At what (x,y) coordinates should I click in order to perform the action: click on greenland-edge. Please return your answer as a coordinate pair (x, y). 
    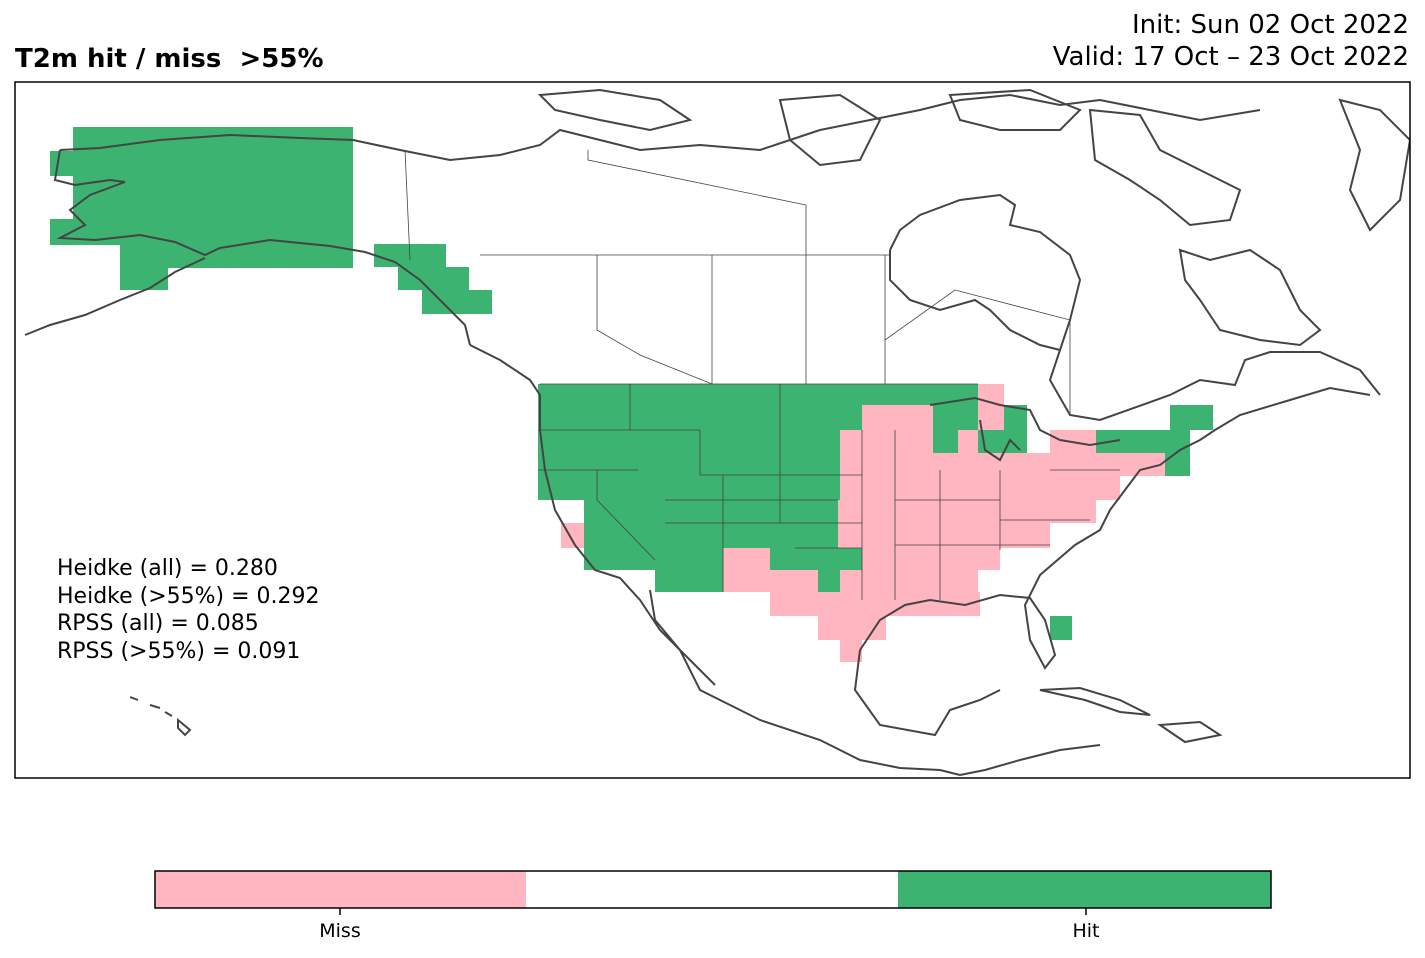
    Looking at the image, I should click on (1374, 165).